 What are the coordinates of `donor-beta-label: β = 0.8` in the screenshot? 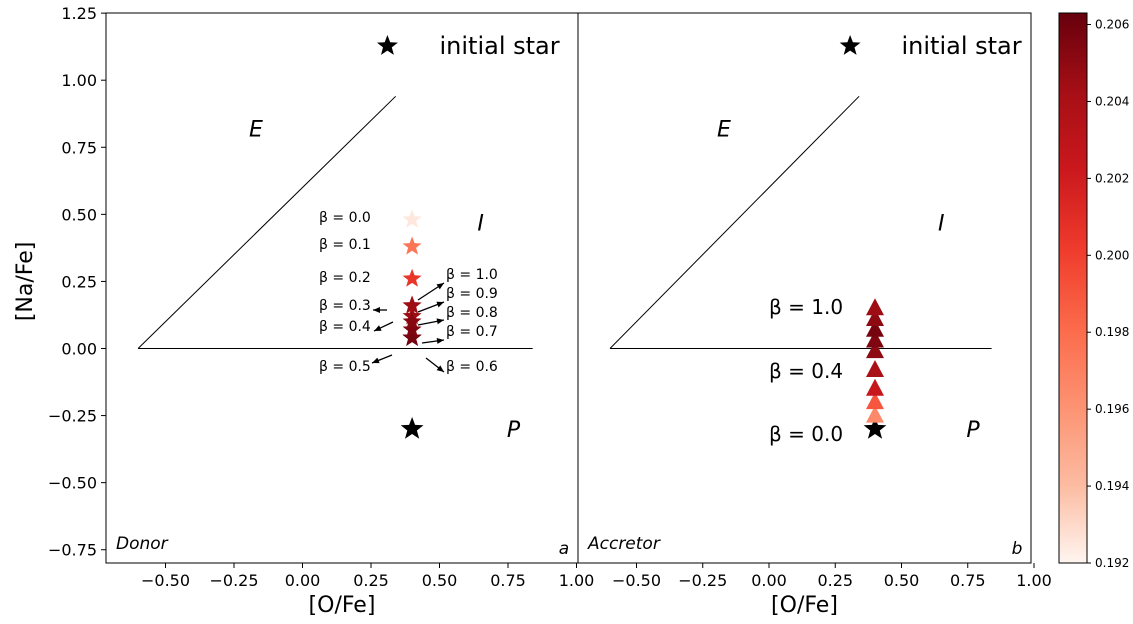 It's located at (472, 313).